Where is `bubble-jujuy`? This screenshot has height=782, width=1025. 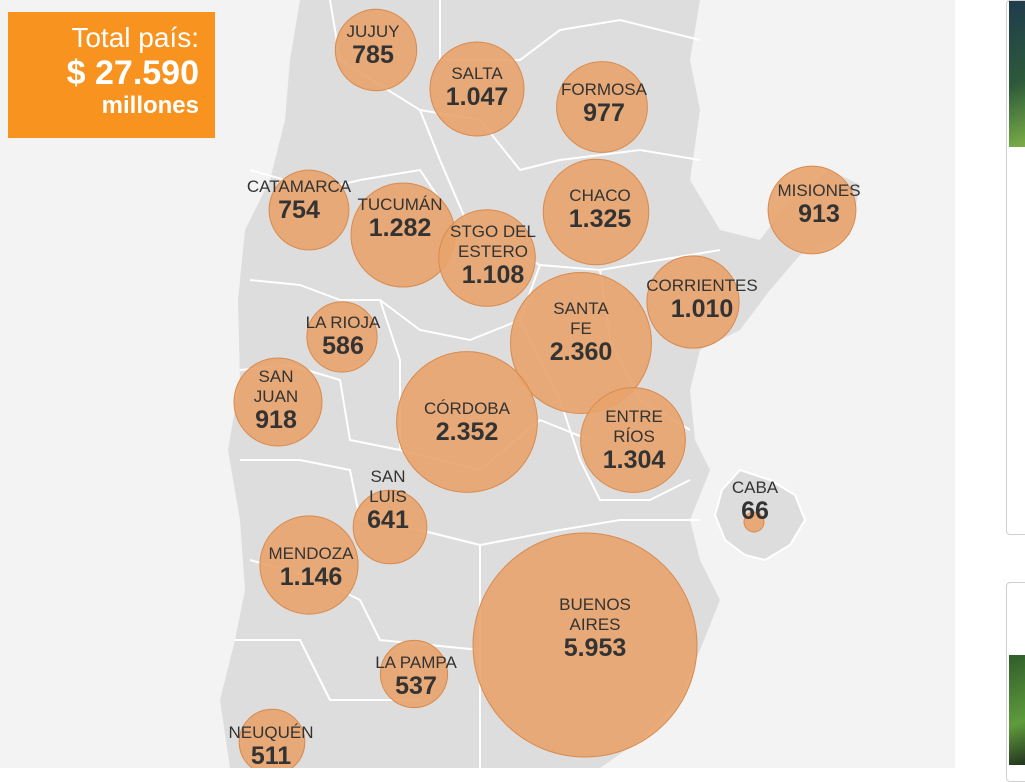
bubble-jujuy is located at coordinates (376, 50).